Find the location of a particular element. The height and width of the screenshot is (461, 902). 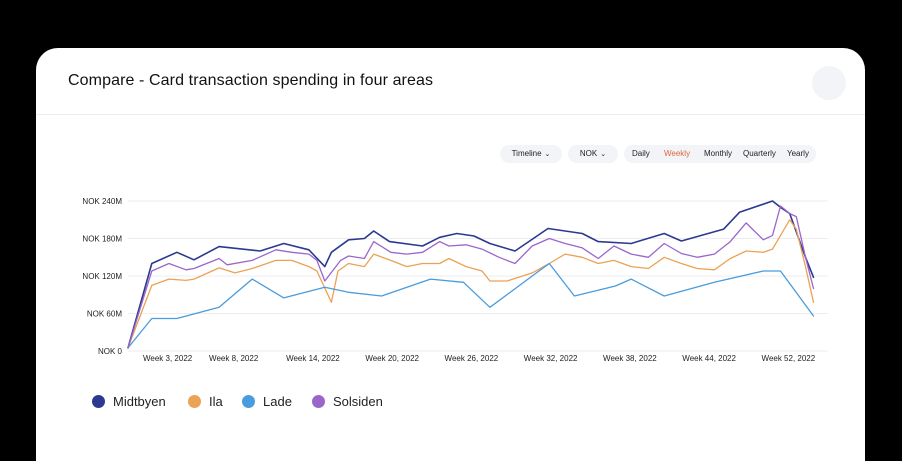

x-tick-label: Week 38, 2022 is located at coordinates (630, 358).